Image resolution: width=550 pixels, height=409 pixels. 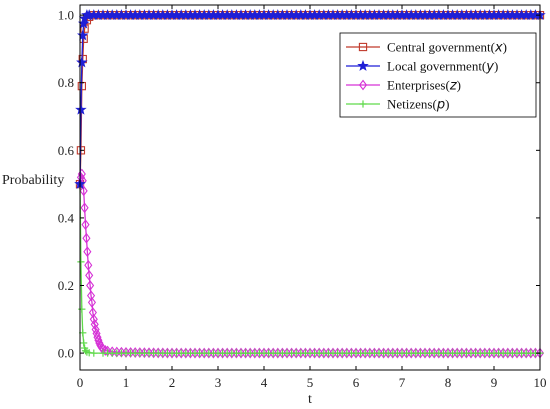 I want to click on legend-item: Local government(y), so click(x=422, y=67).